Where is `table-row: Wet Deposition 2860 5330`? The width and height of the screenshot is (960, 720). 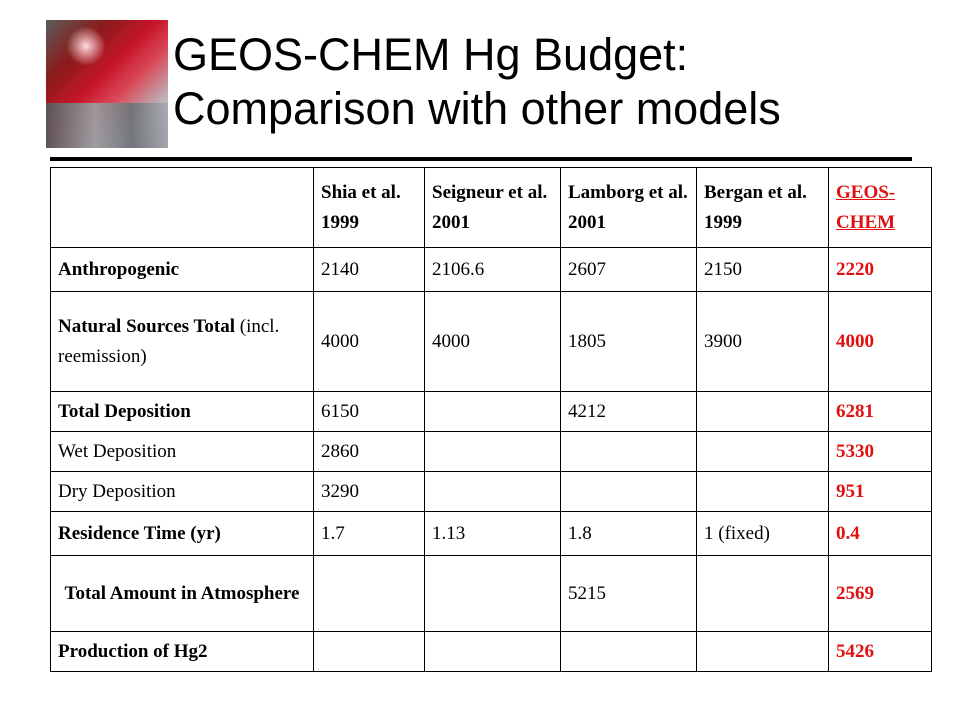 table-row: Wet Deposition 2860 5330 is located at coordinates (491, 451).